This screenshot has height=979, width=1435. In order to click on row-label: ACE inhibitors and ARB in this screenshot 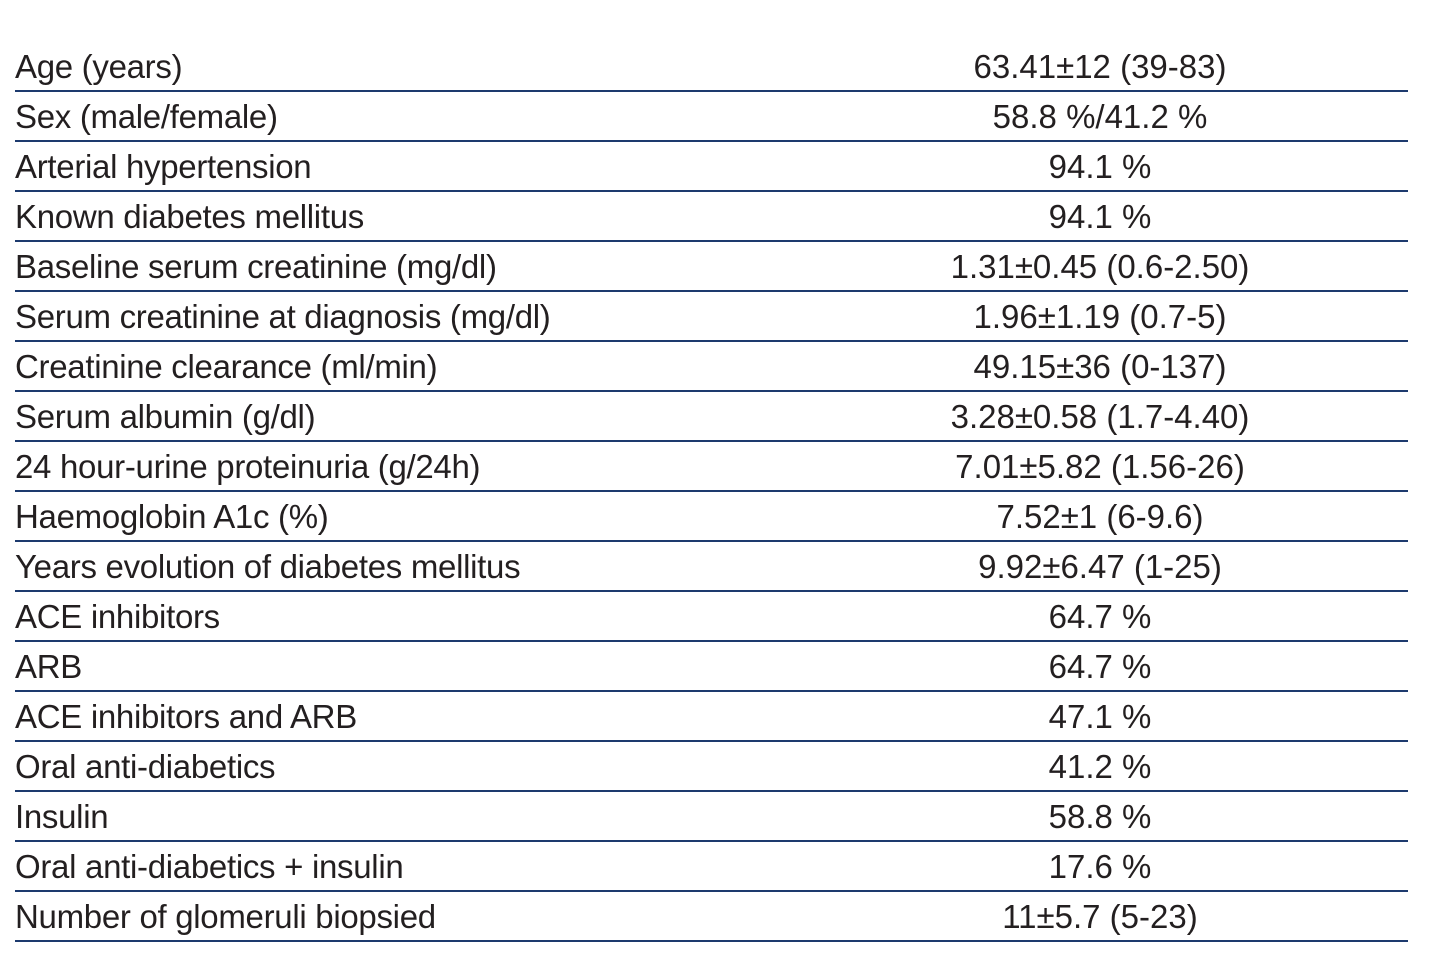, I will do `click(186, 716)`.